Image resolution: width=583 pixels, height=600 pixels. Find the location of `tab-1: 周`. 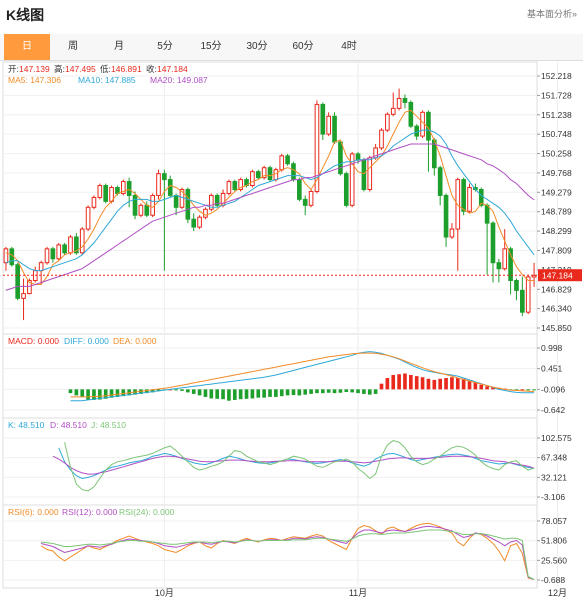

tab-1: 周 is located at coordinates (73, 46).